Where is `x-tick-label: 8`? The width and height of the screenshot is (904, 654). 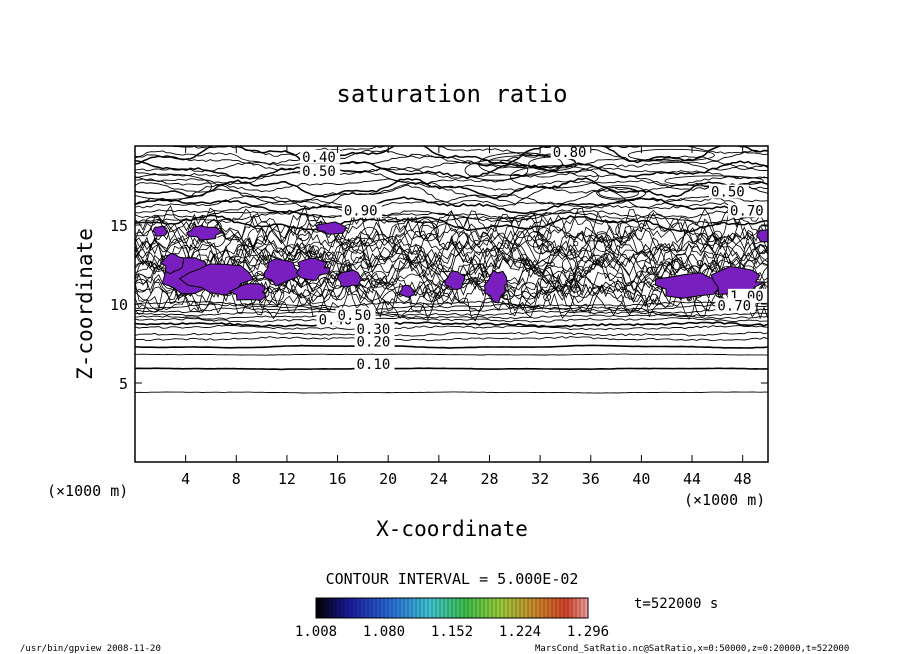 x-tick-label: 8 is located at coordinates (236, 479).